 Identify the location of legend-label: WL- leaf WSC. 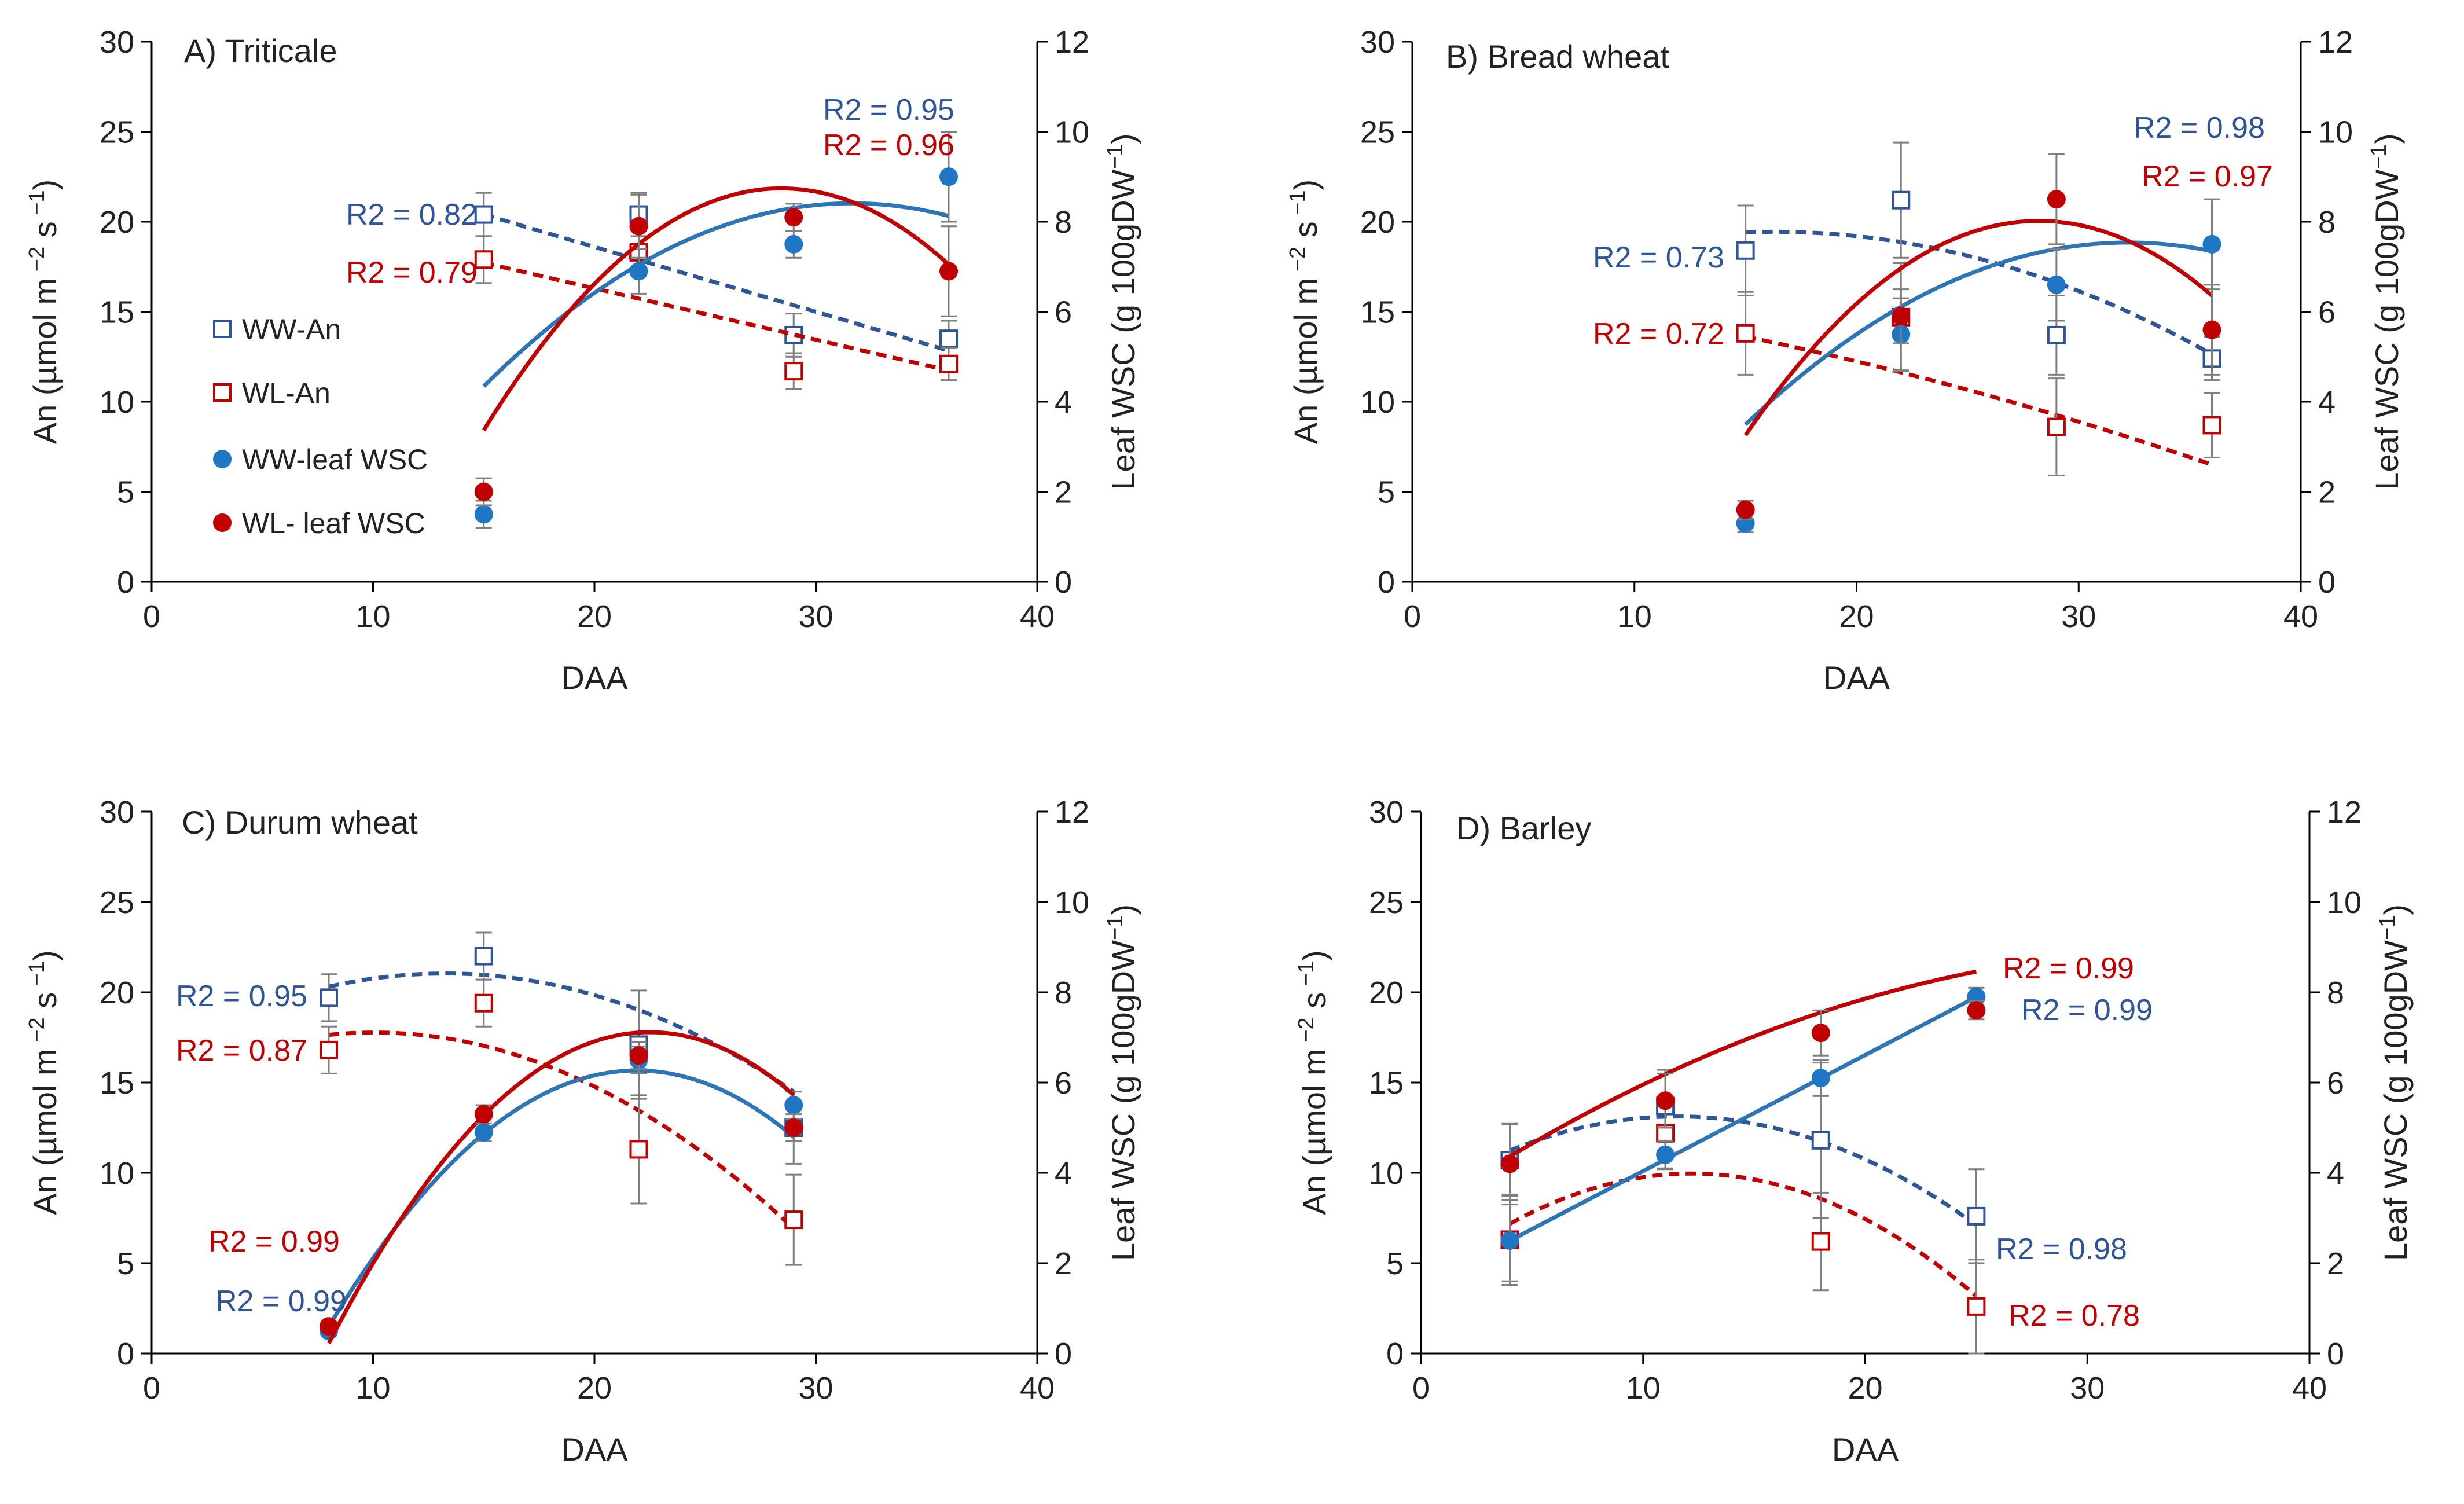
(333, 523).